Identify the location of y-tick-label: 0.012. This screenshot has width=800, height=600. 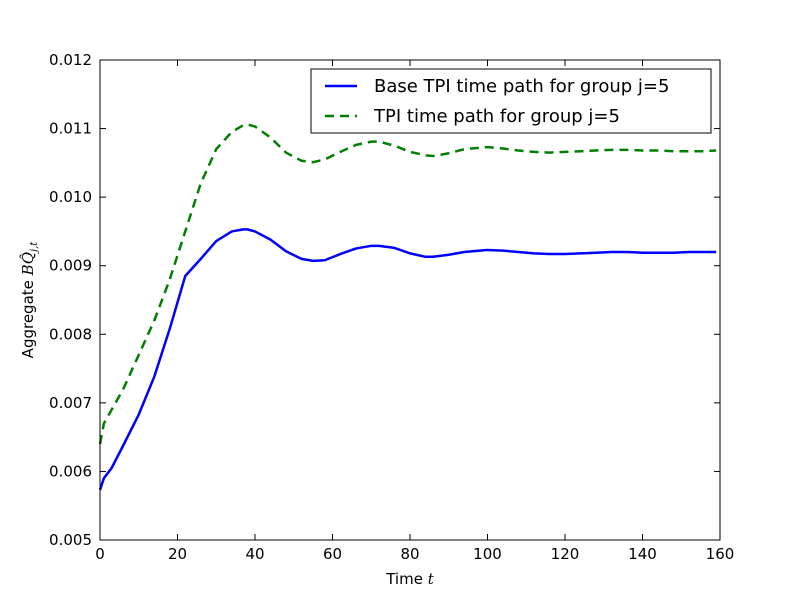
(70, 60).